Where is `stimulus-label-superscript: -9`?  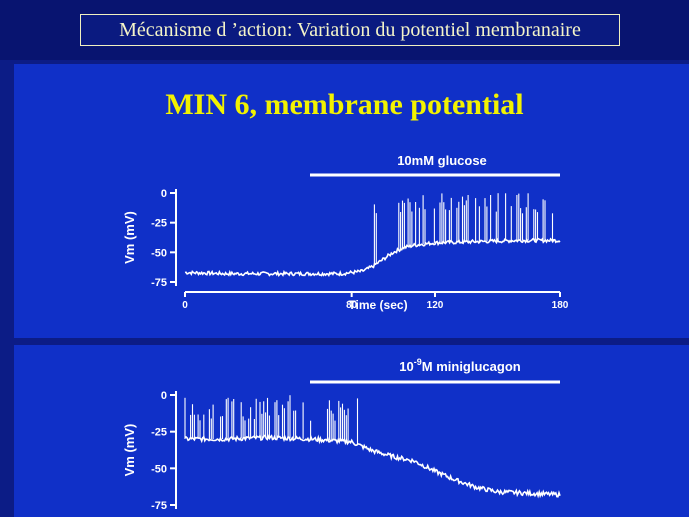
stimulus-label-superscript: -9 is located at coordinates (418, 362).